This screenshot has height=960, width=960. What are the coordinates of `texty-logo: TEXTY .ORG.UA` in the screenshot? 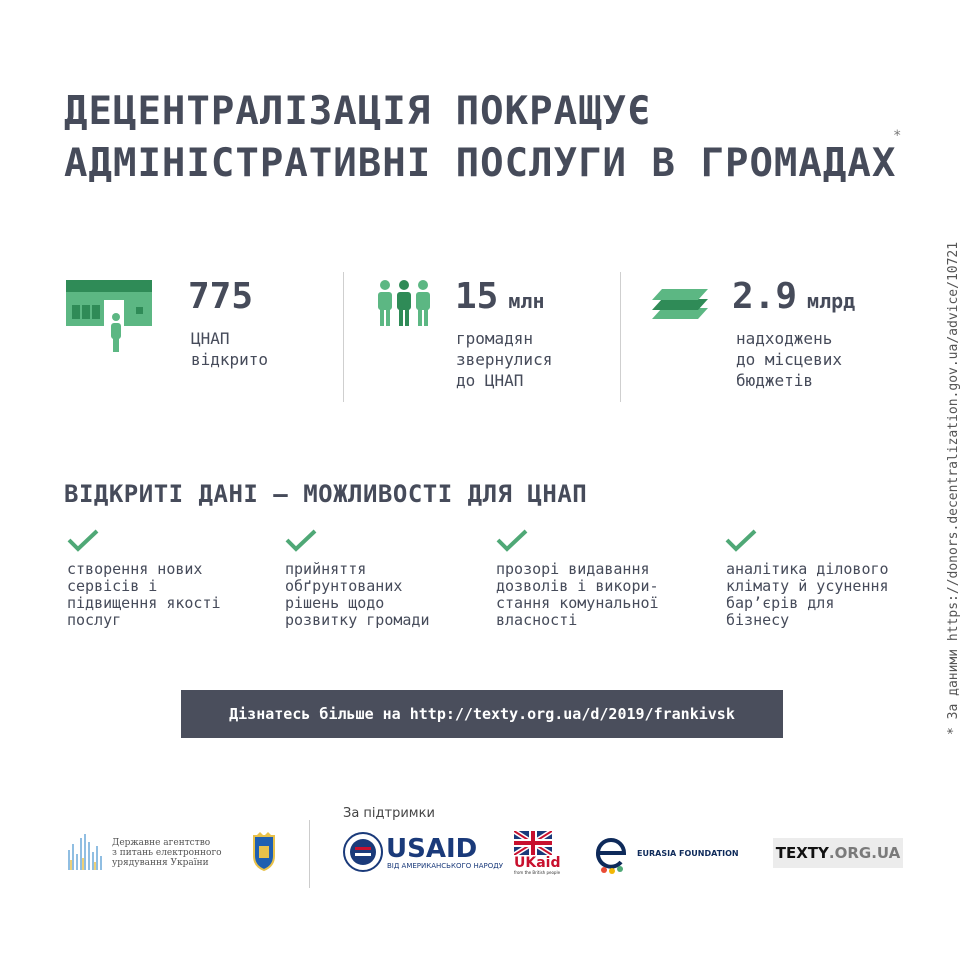 It's located at (838, 853).